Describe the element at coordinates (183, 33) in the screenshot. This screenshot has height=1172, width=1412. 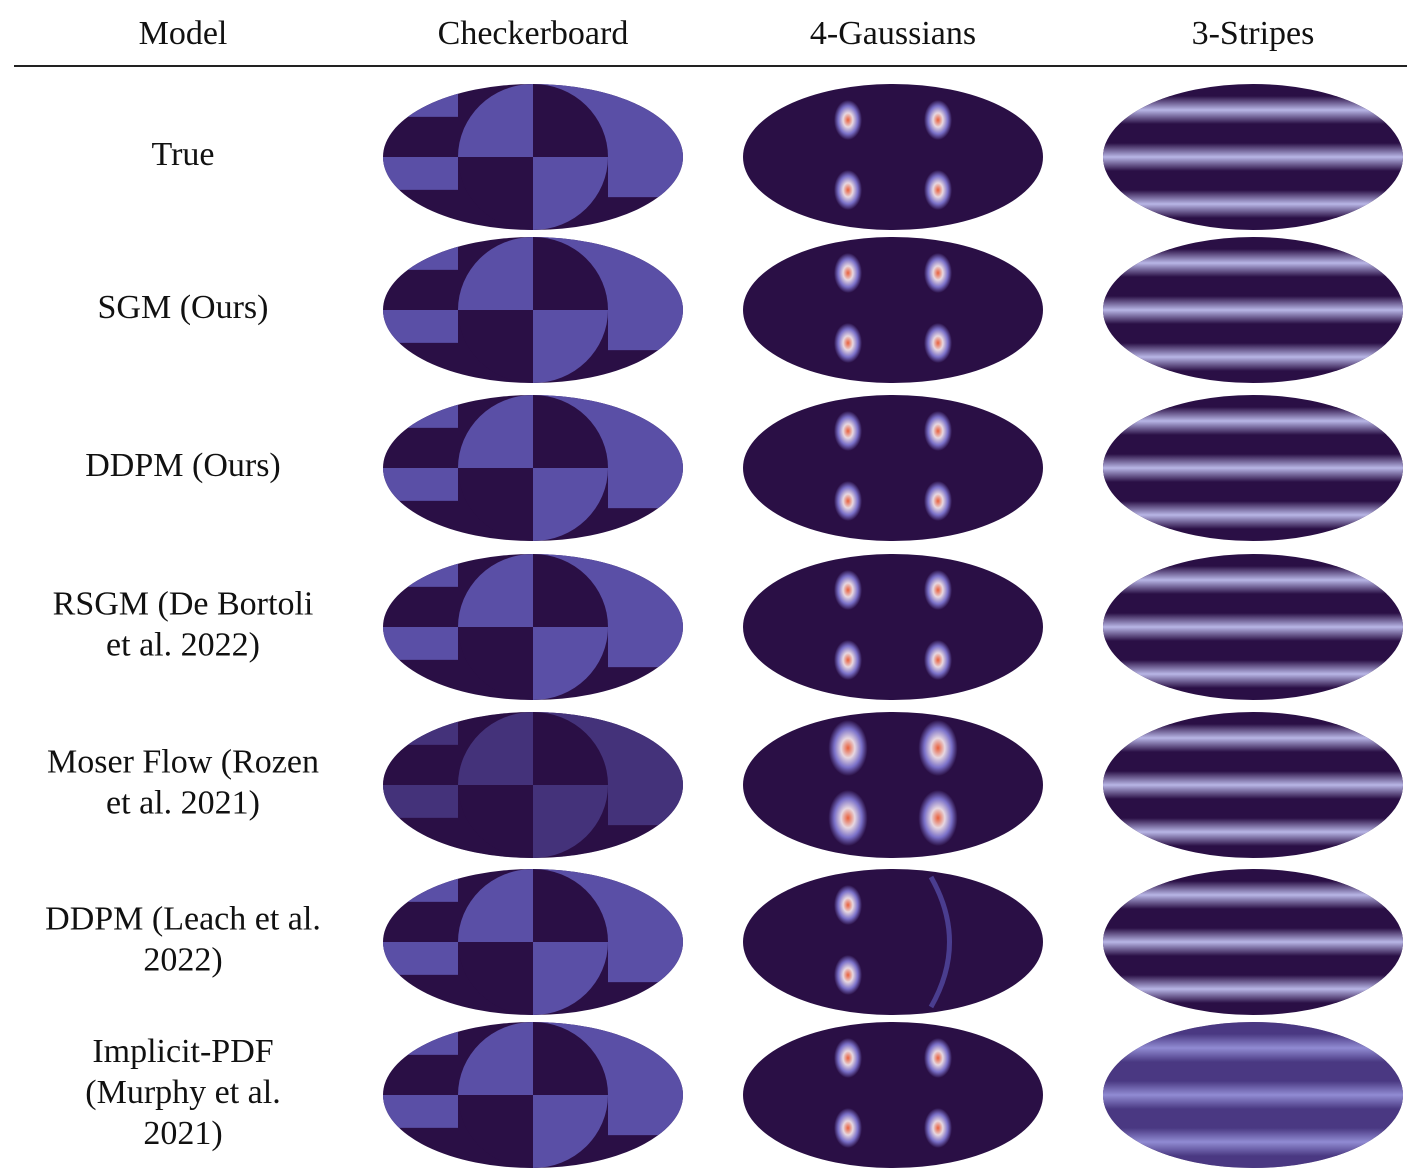
I see `column-header: Model` at that location.